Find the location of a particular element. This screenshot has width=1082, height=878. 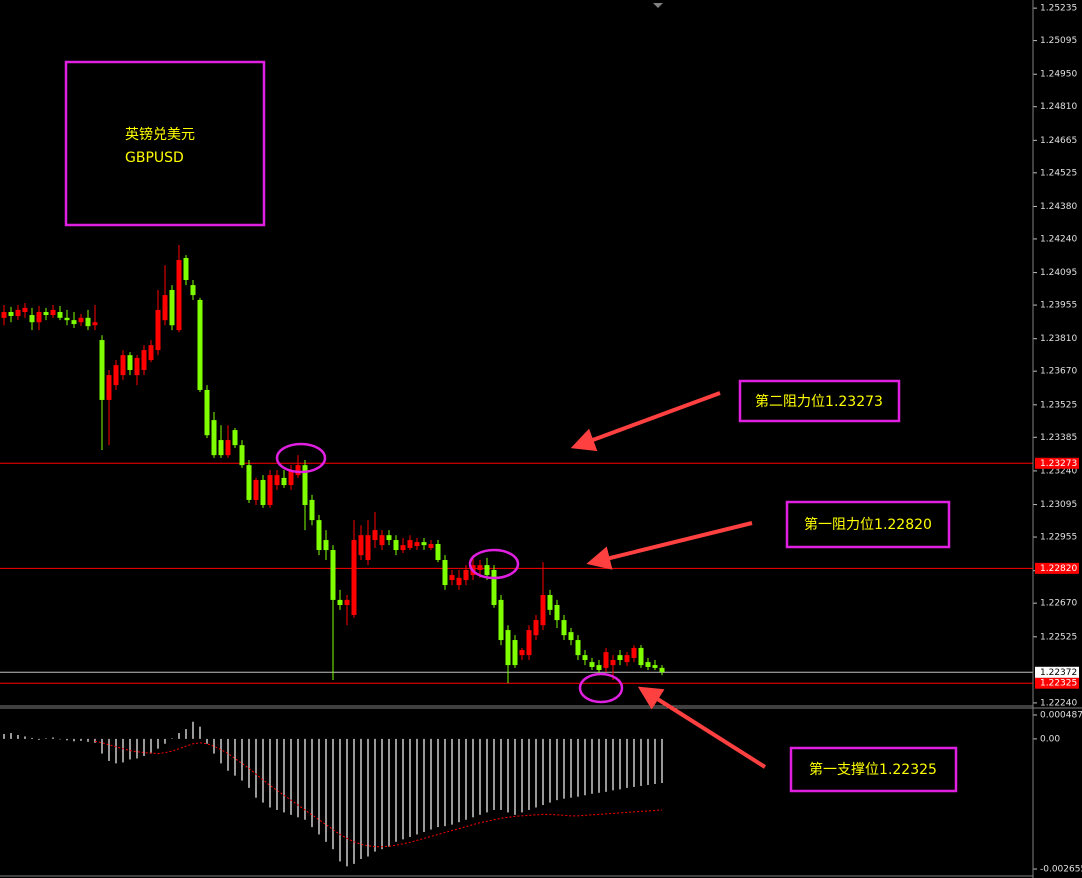

annotation: 第一阻力位1.22820 is located at coordinates (868, 524).